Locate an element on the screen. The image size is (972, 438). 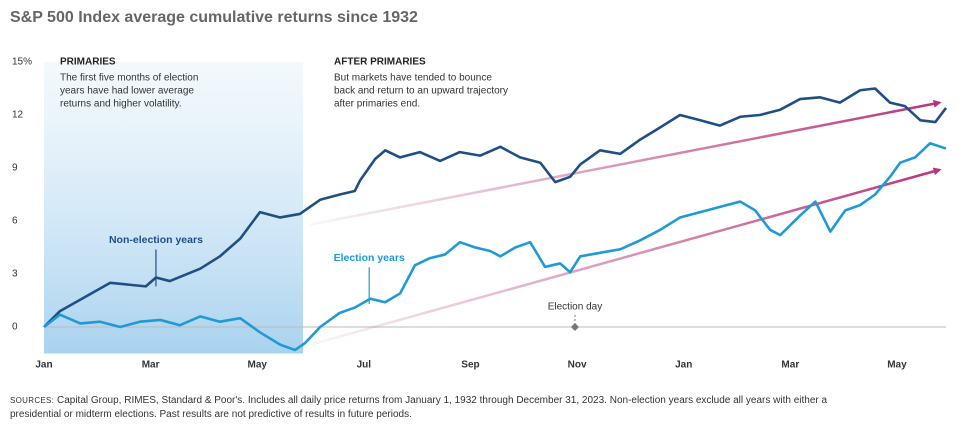
note-line: back and return to an upward trajectory is located at coordinates (421, 91).